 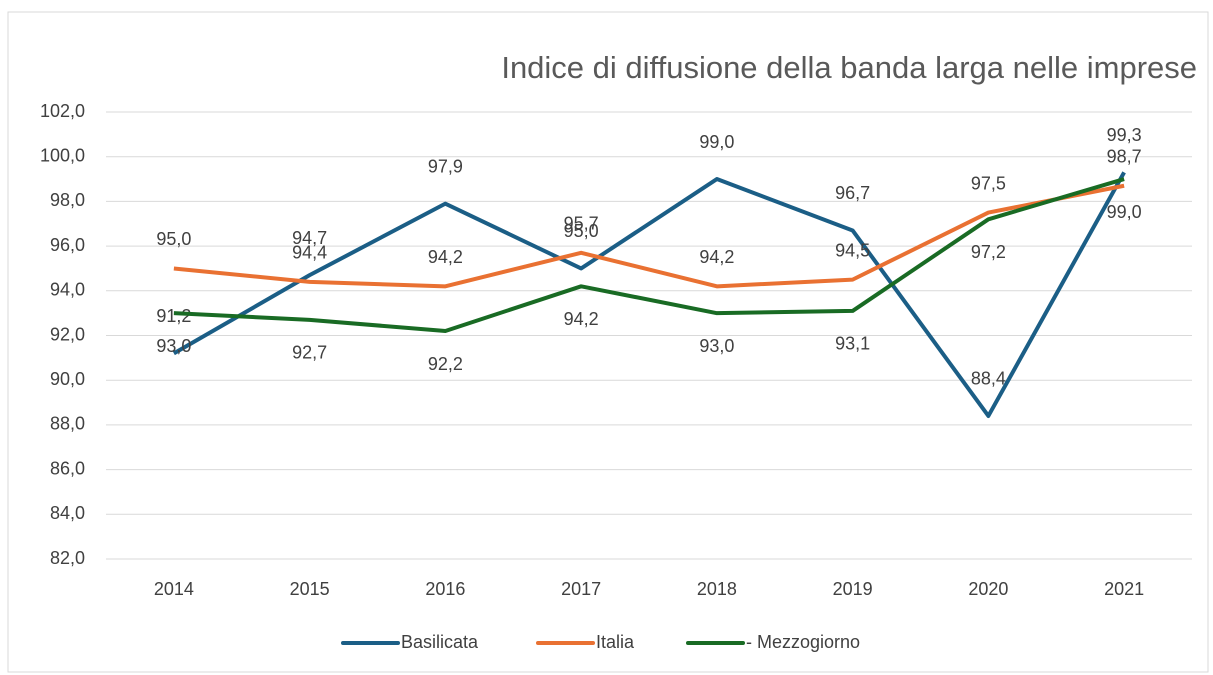 What do you see at coordinates (62, 155) in the screenshot?
I see `y-tick-label: 100,0` at bounding box center [62, 155].